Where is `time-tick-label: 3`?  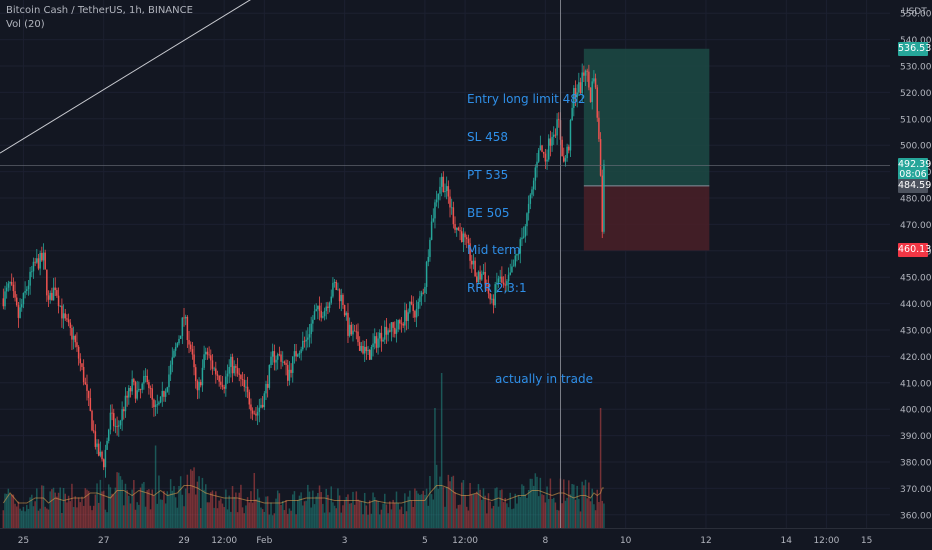
time-tick-label: 3 is located at coordinates (345, 541).